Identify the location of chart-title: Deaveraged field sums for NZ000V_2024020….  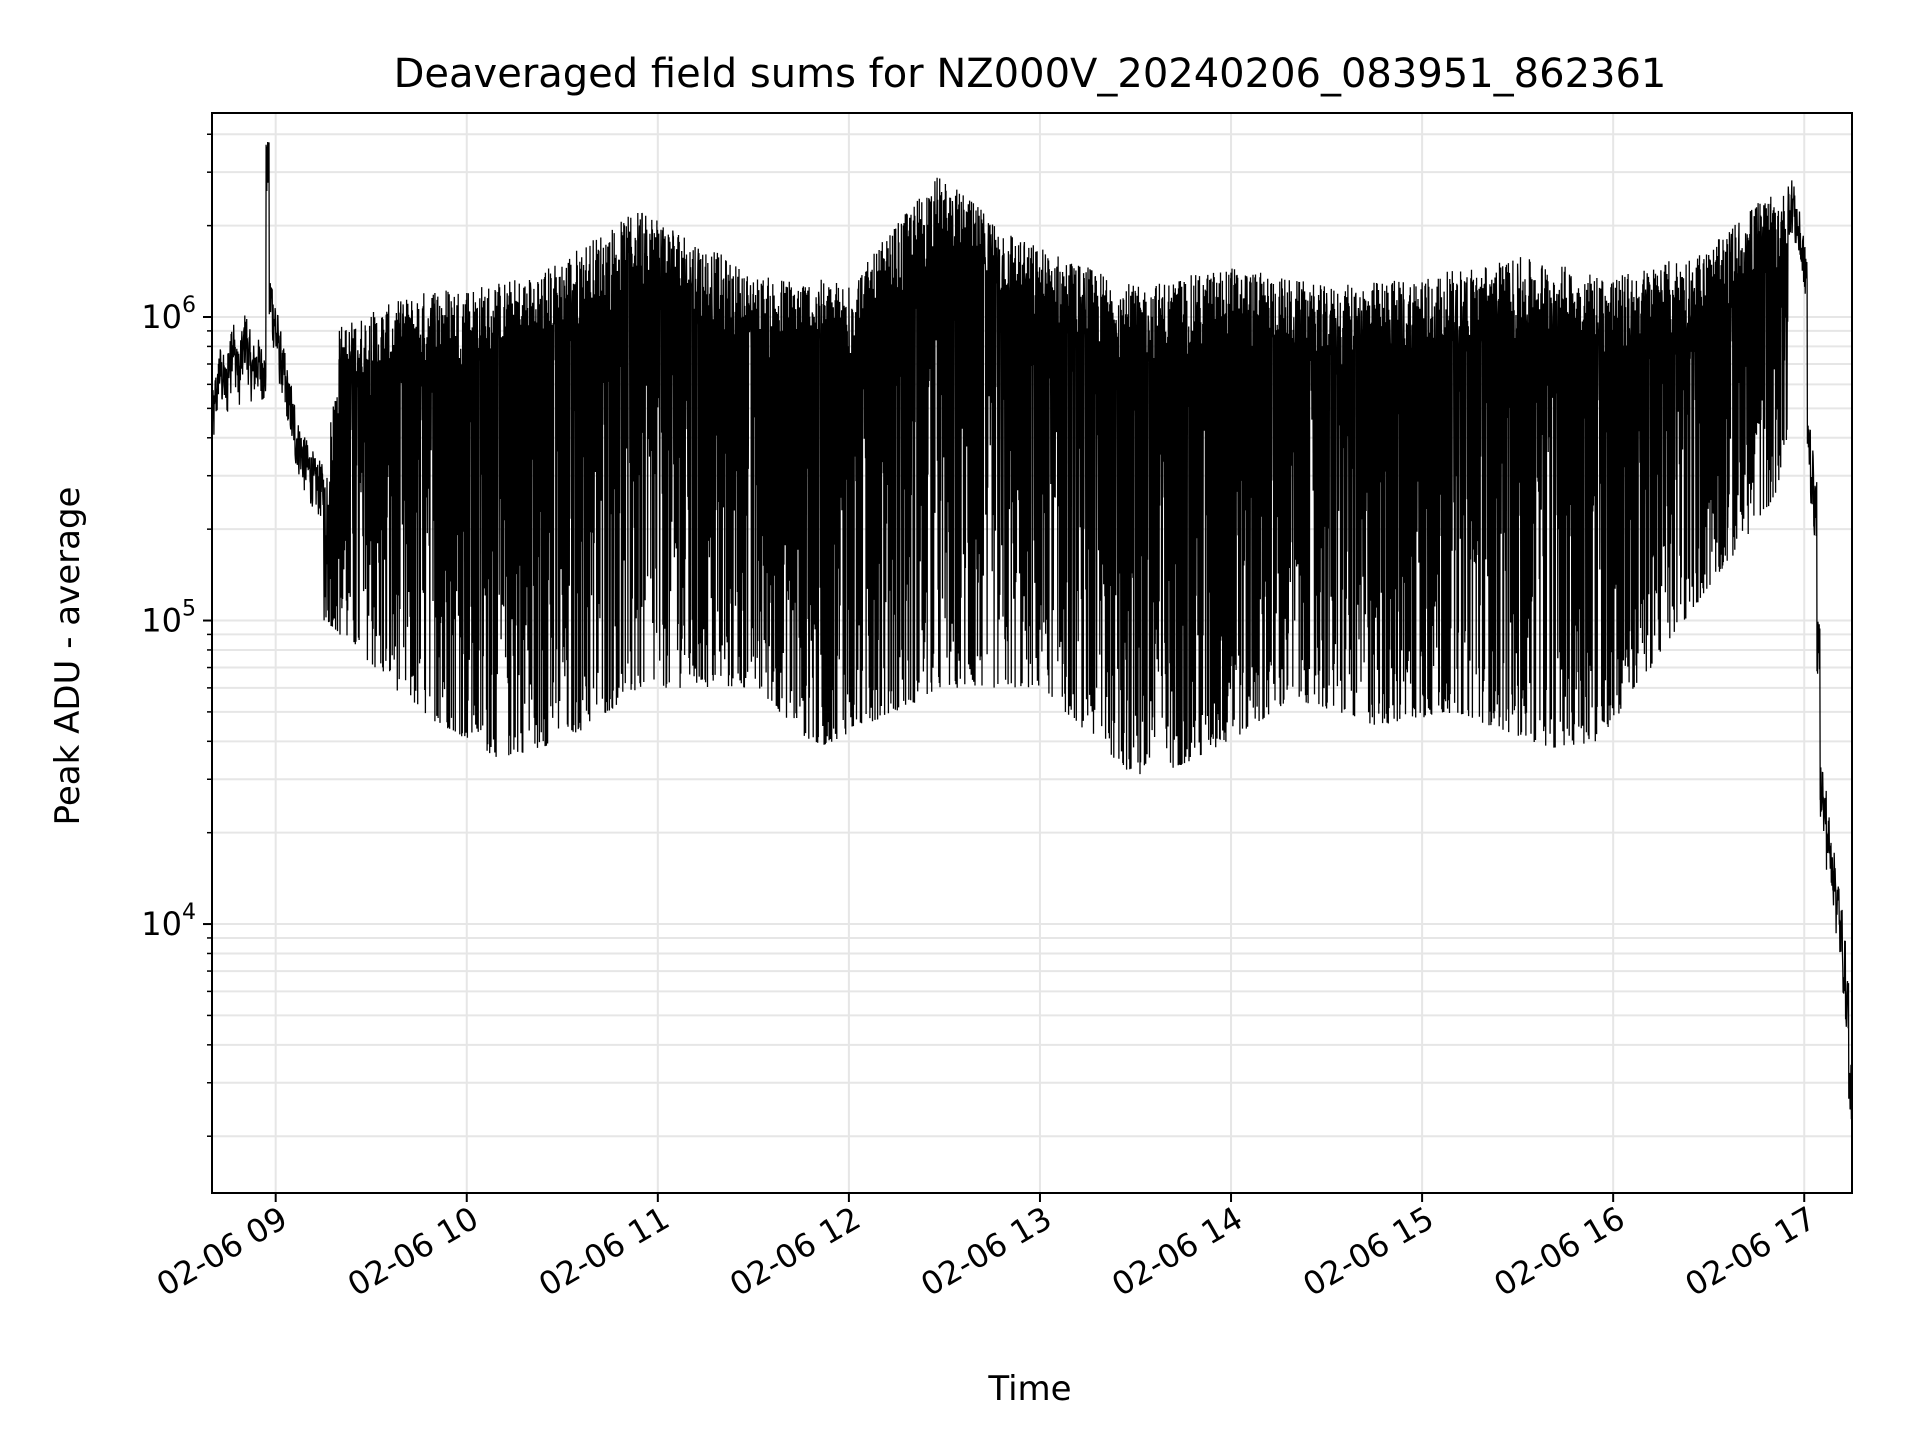
(1030, 74).